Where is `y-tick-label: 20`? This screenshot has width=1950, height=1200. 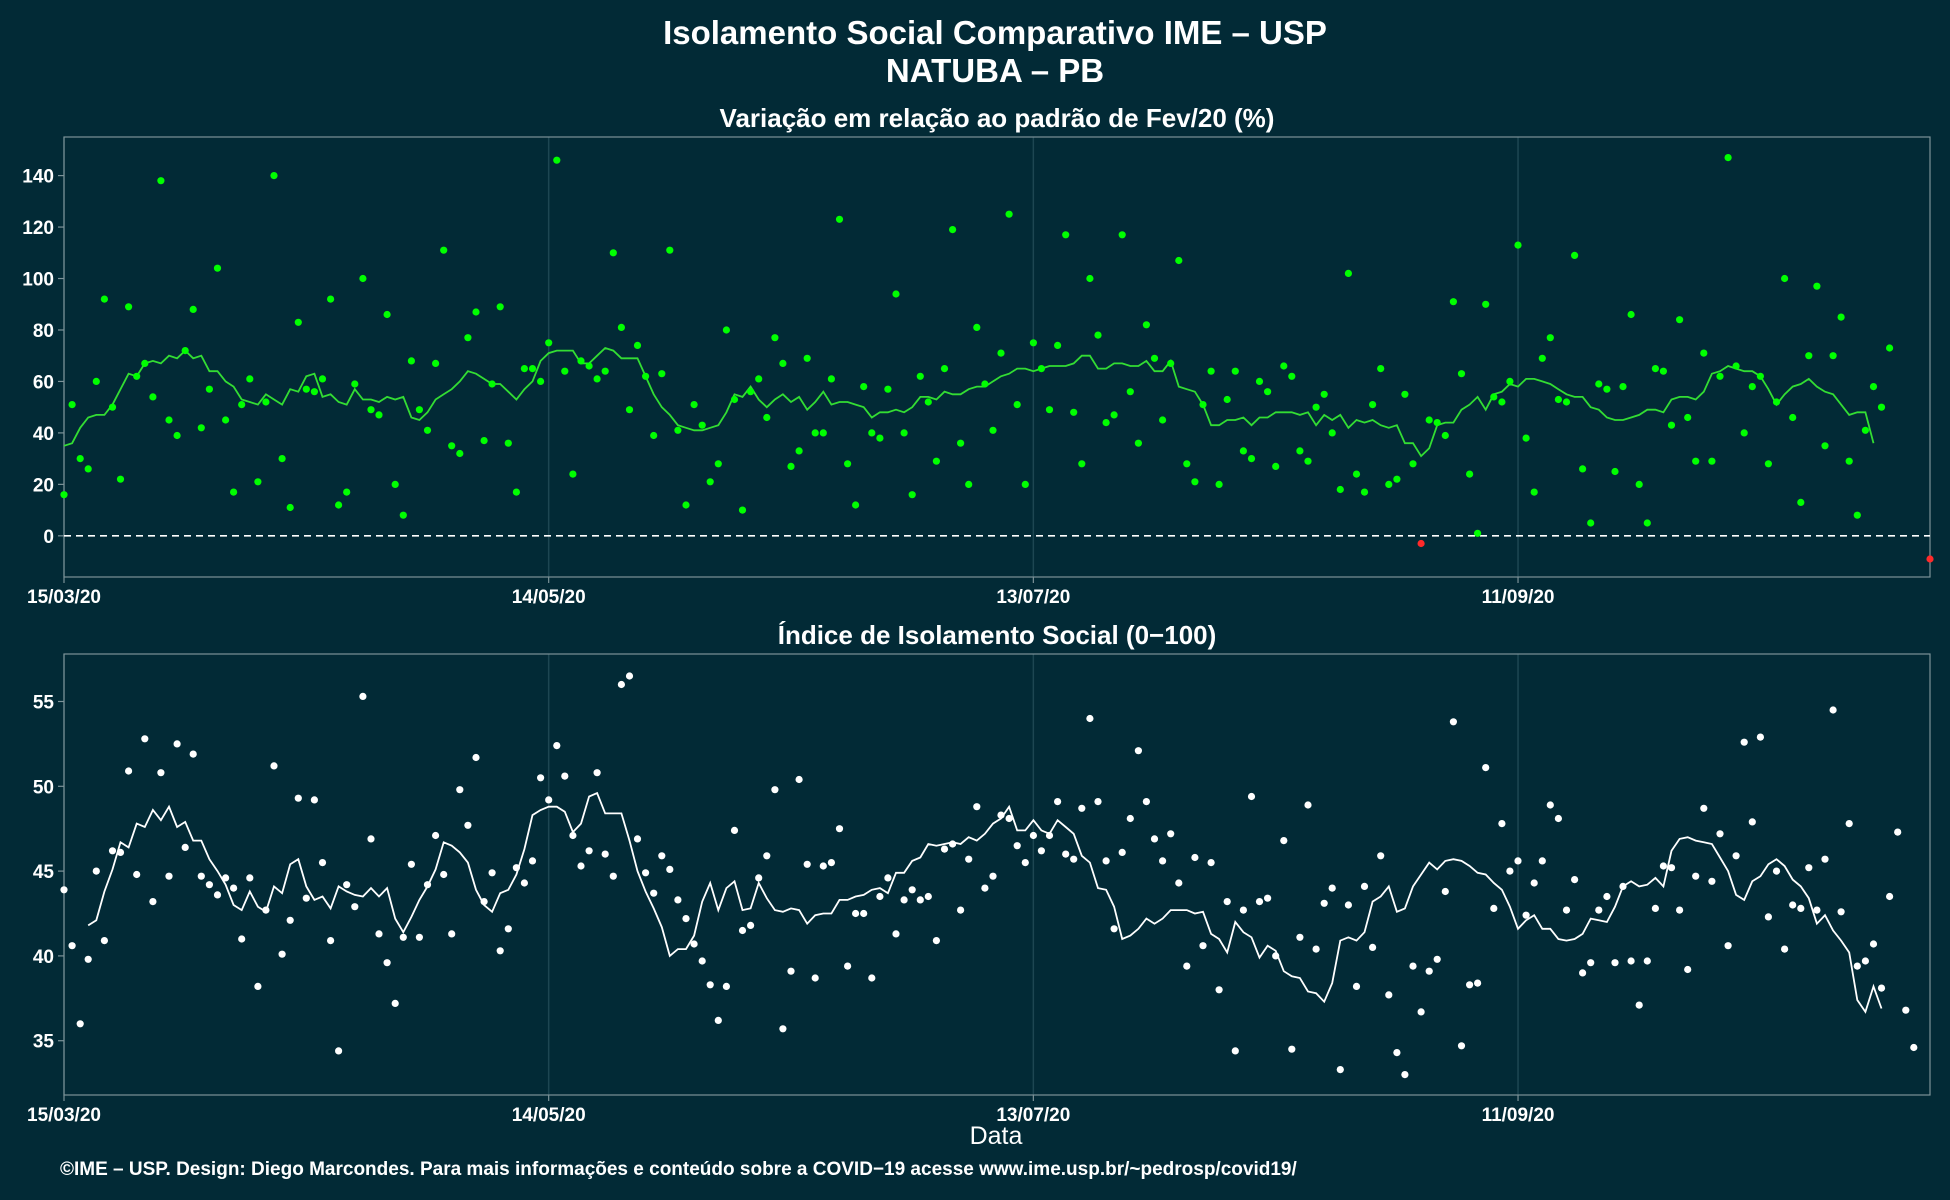
y-tick-label: 20 is located at coordinates (43, 485).